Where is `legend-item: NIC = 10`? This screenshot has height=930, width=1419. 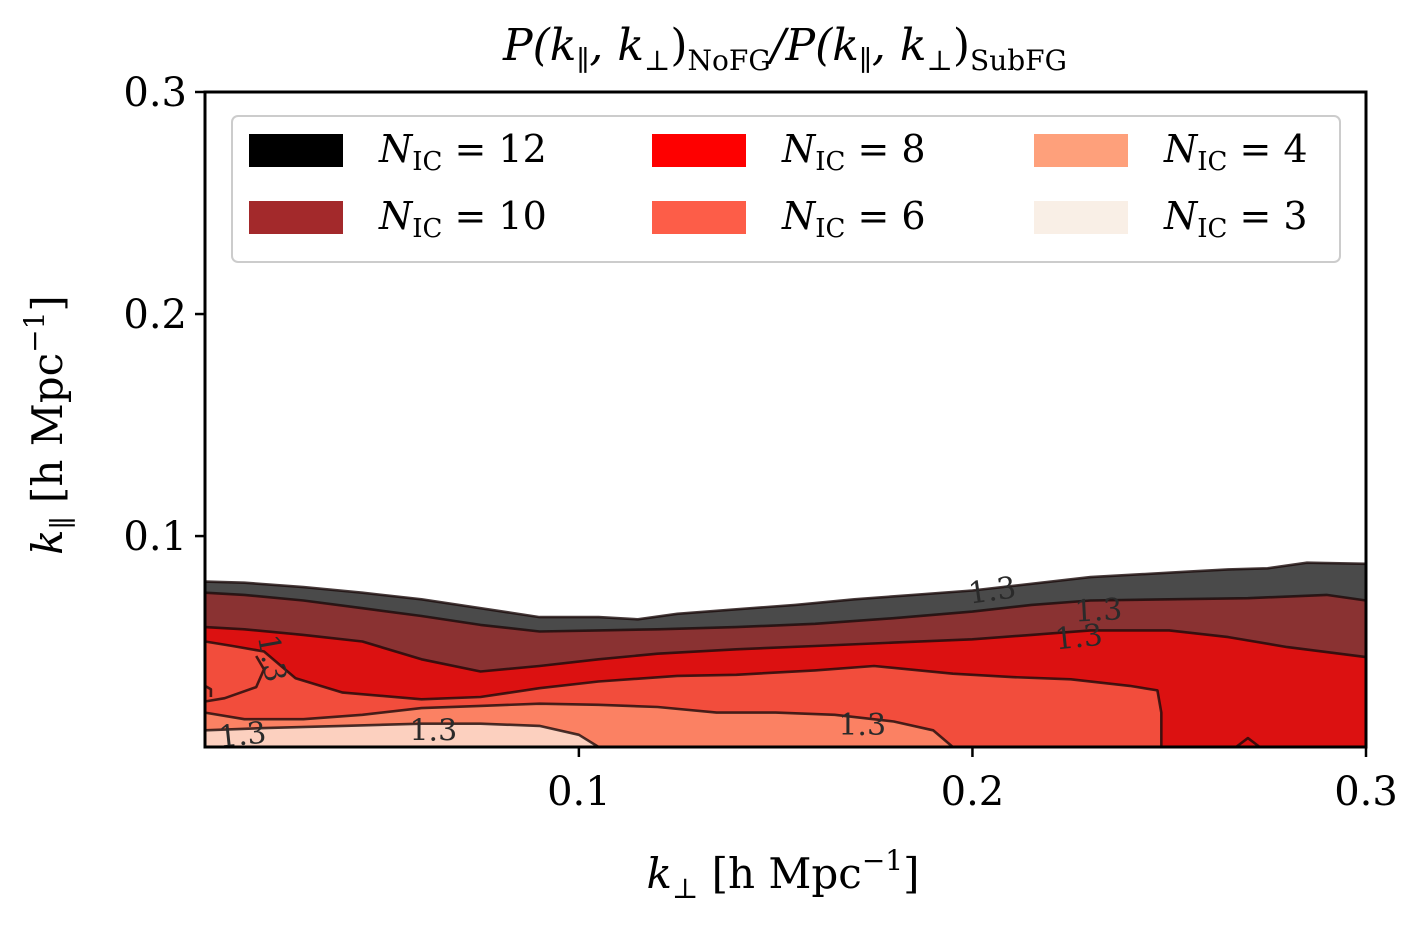
legend-item: NIC = 10 is located at coordinates (398, 219).